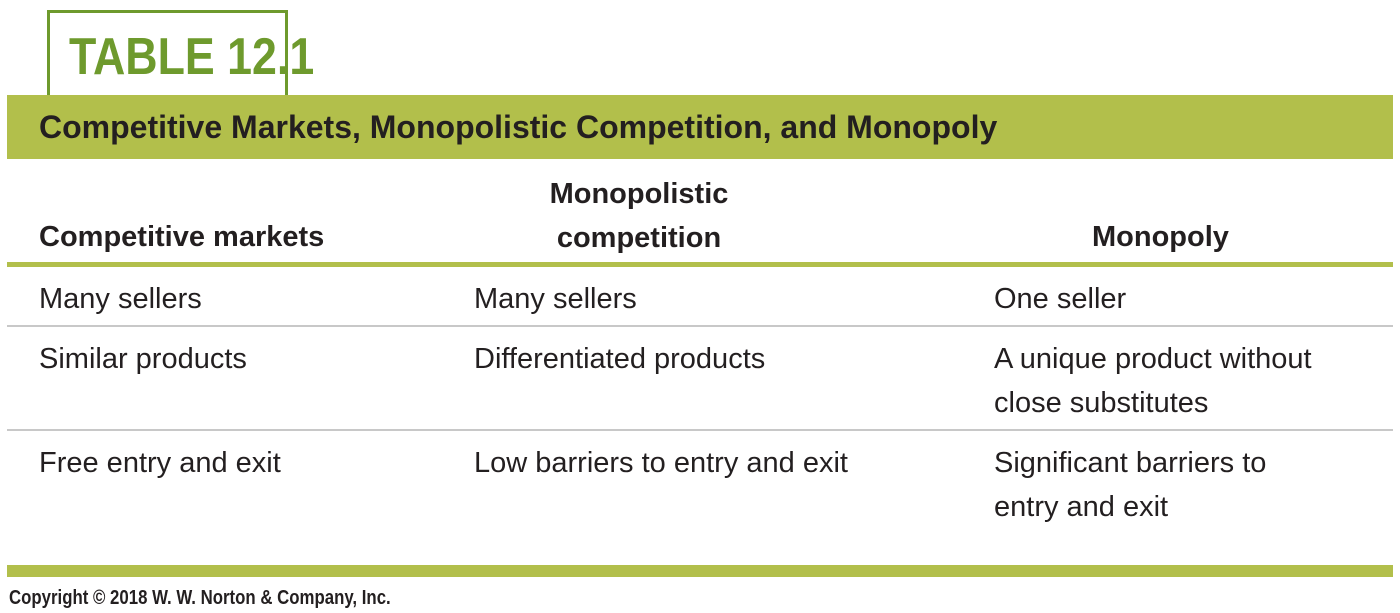 This screenshot has width=1400, height=613. I want to click on cell-row3-monopoly-line-1: Significant barriers to, so click(1130, 463).